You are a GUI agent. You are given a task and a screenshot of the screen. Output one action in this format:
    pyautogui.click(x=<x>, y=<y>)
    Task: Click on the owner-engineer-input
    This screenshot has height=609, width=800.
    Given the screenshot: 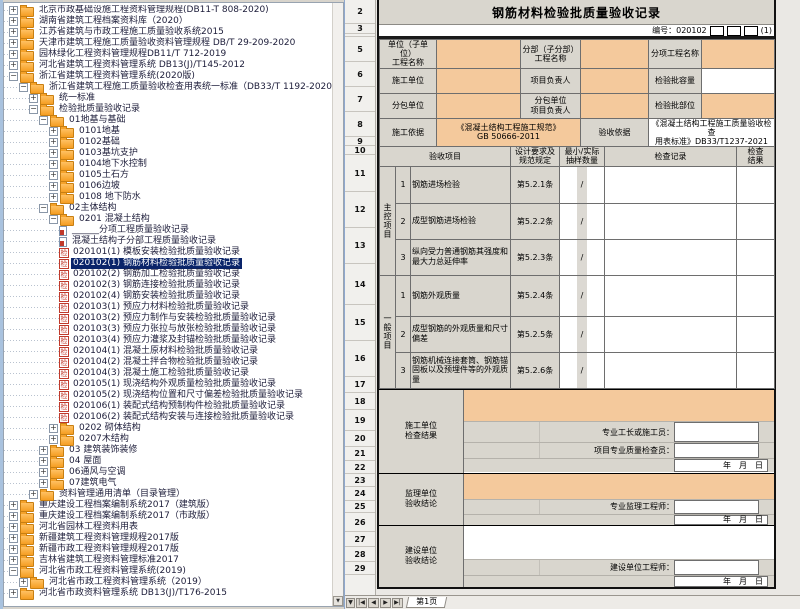 What is the action you would take?
    pyautogui.click(x=716, y=567)
    